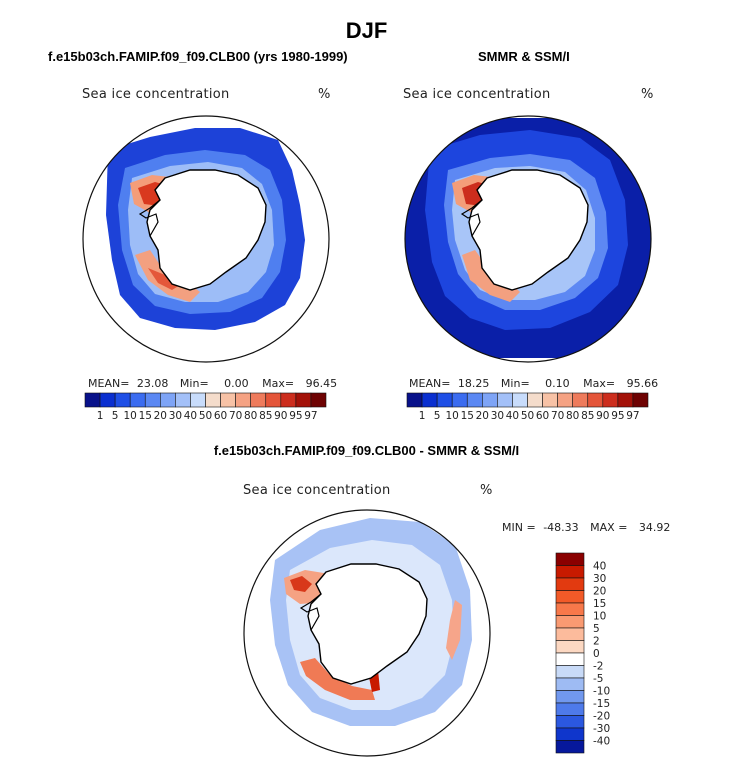 This screenshot has width=733, height=761. I want to click on diff-colorbar-label: -5, so click(598, 679).